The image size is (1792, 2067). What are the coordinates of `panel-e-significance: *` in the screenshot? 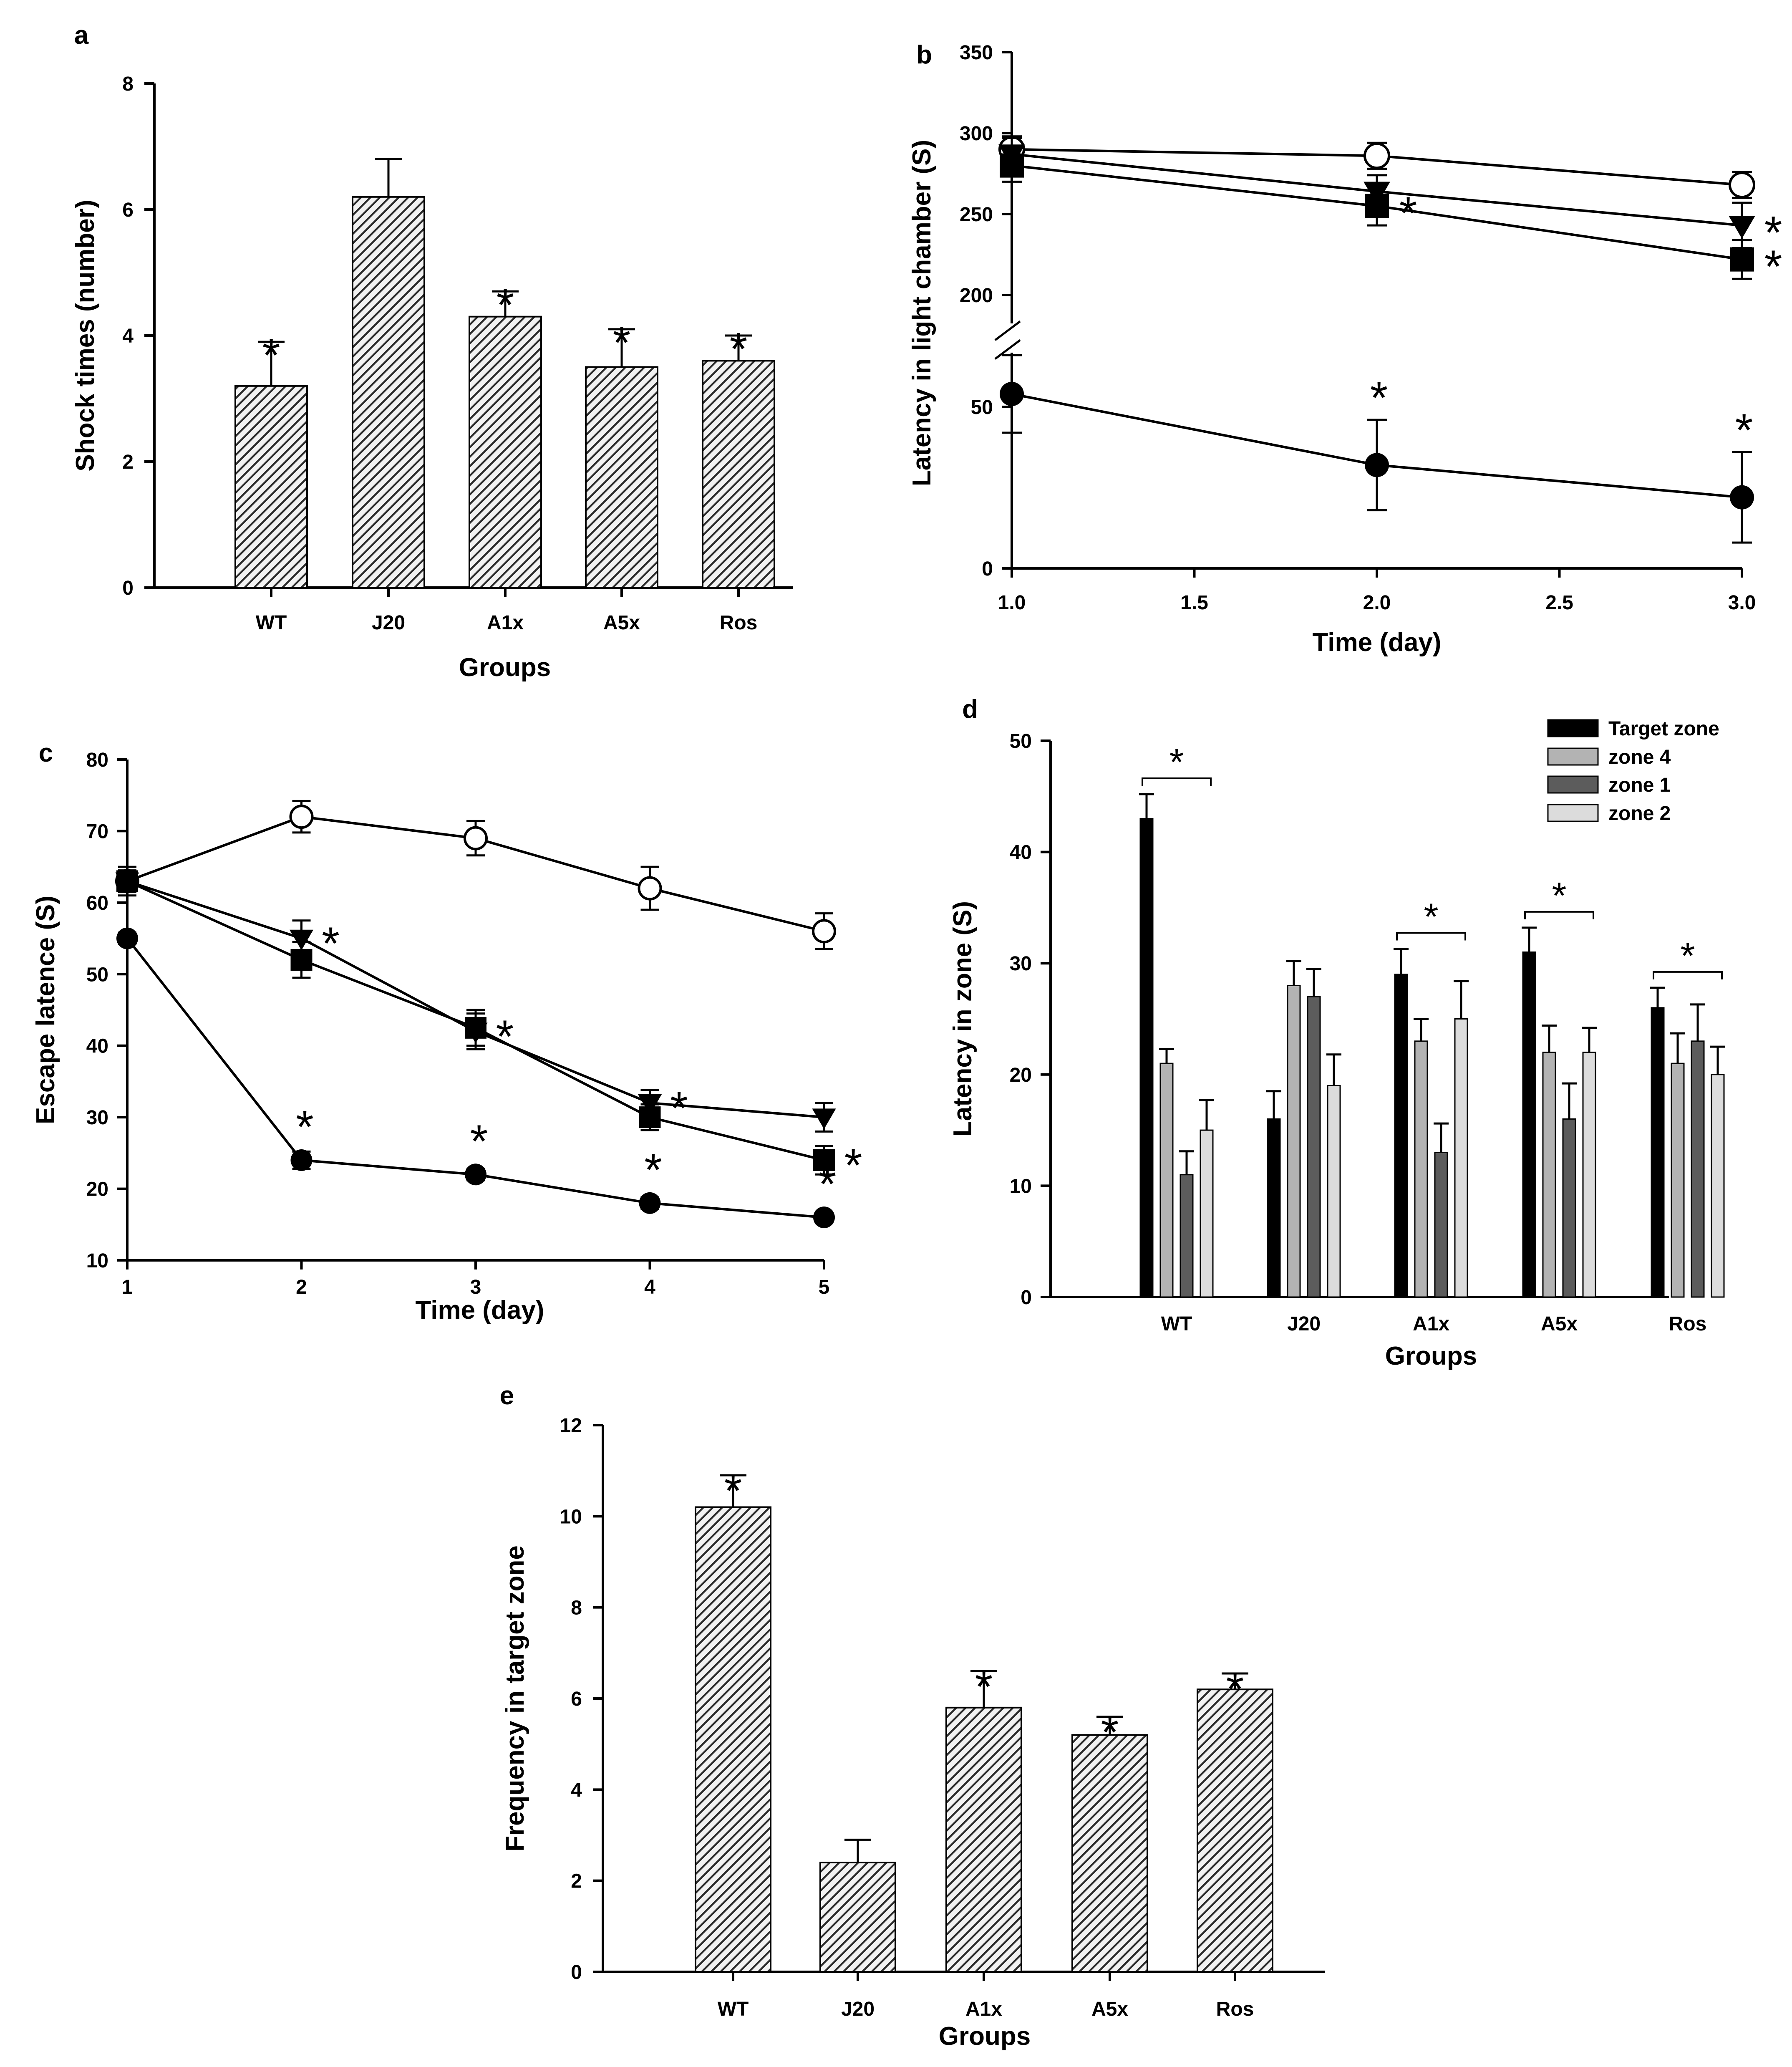 It's located at (733, 1491).